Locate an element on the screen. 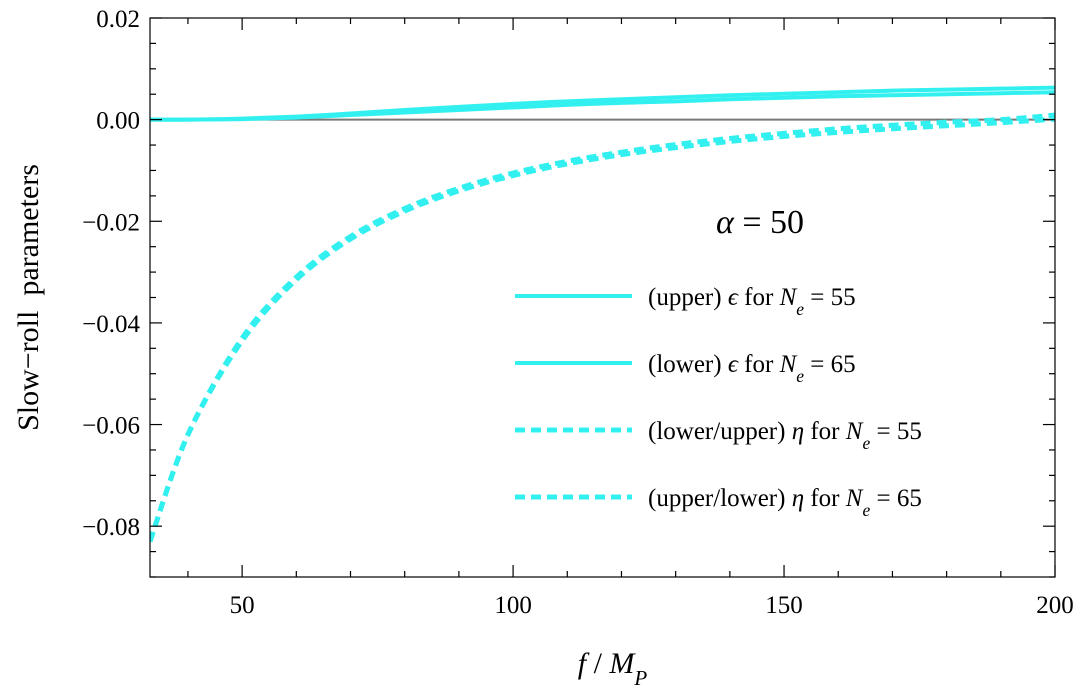 The width and height of the screenshot is (1080, 686). x-axis-label: f / MP is located at coordinates (613, 666).